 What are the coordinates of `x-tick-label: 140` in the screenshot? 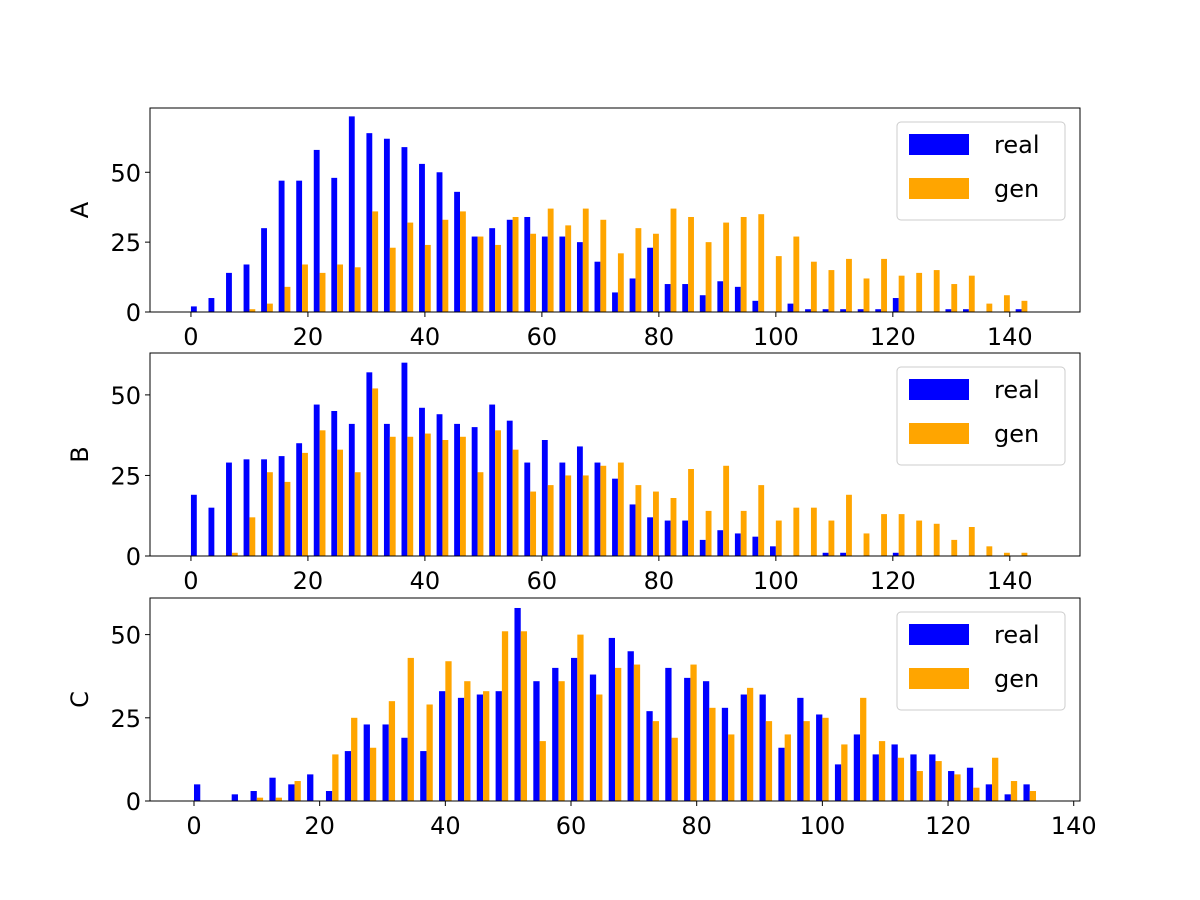 It's located at (1010, 337).